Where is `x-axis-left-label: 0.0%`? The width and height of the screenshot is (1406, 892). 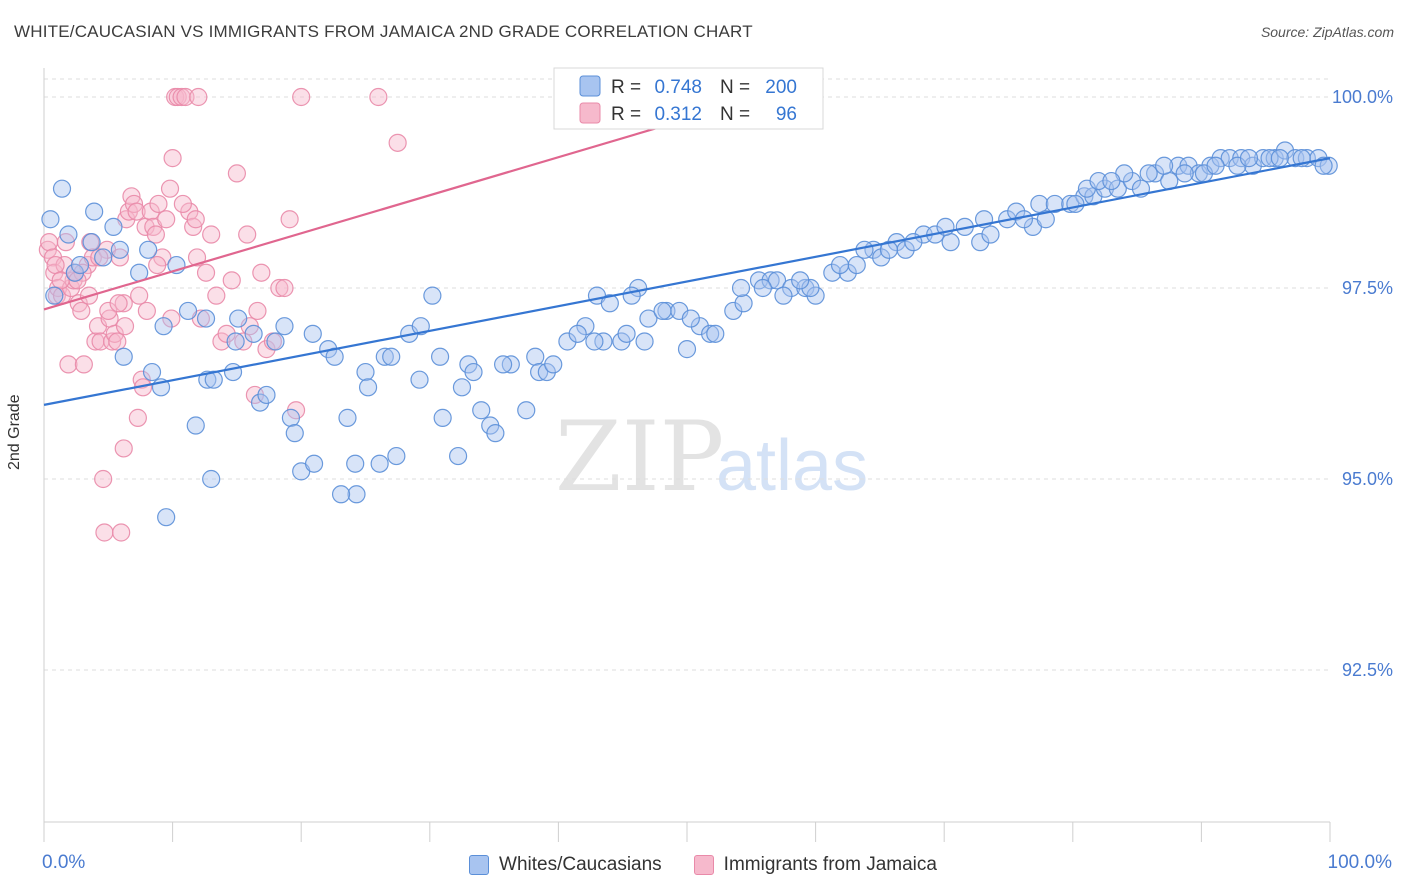 x-axis-left-label: 0.0% is located at coordinates (64, 862).